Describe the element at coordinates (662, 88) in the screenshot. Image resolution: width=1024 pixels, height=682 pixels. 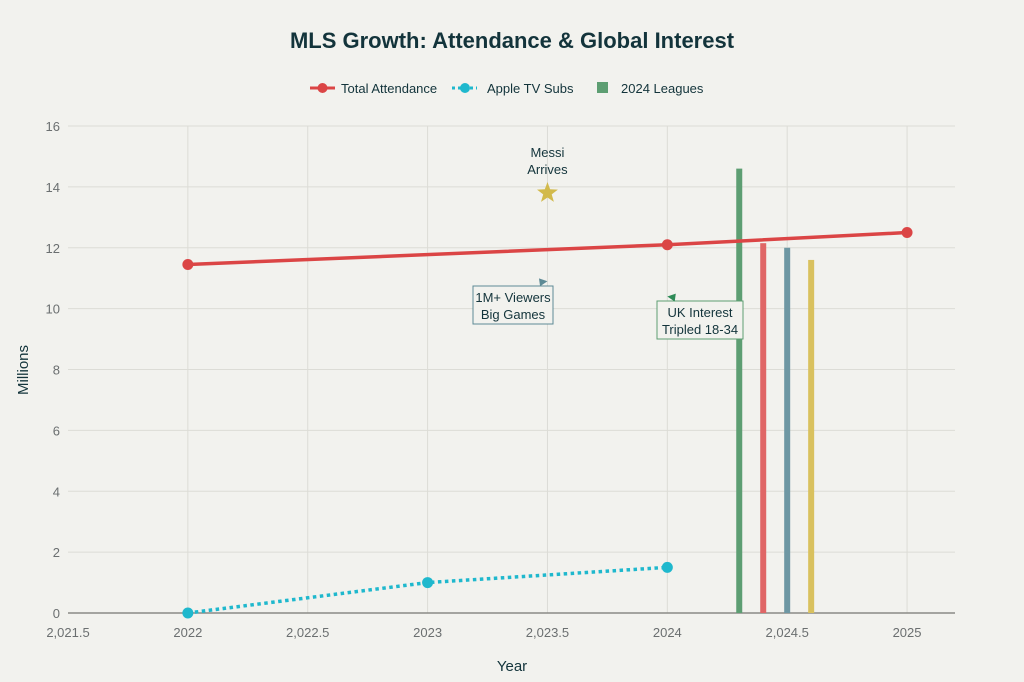
I see `legend-label-2024-leagues: 2024 Leagues` at that location.